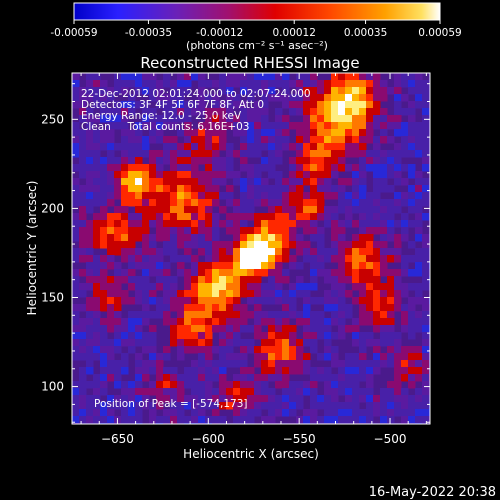 This screenshot has width=500, height=500. I want to click on footer-timestamp: 16-May-2022 20:38, so click(432, 492).